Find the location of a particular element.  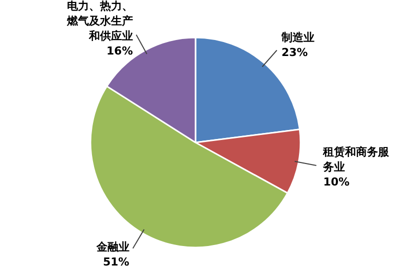

slice-label: 制造业 is located at coordinates (297, 37).